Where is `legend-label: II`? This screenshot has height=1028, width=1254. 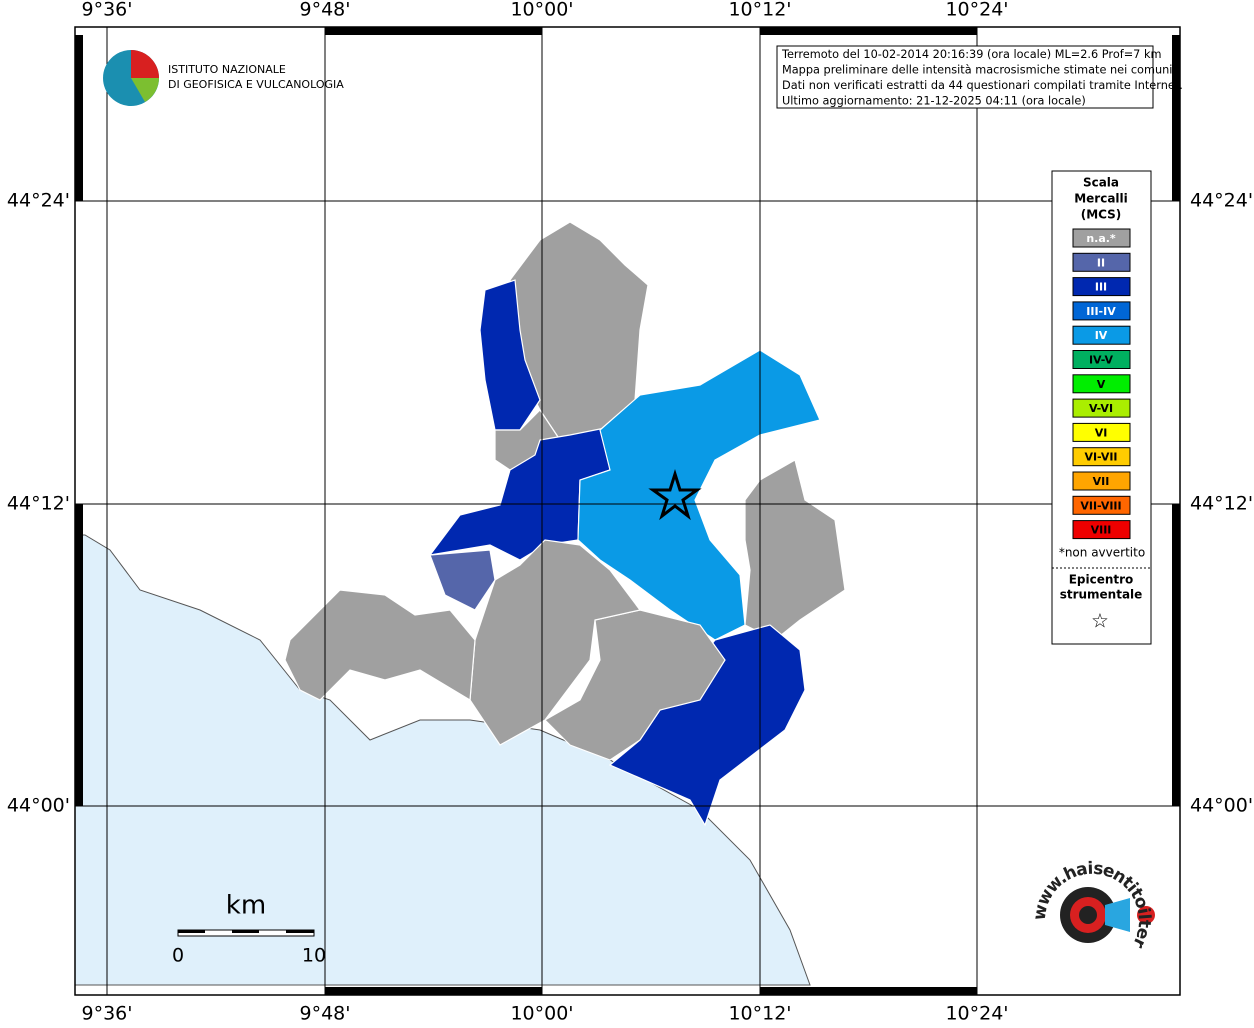
legend-label: II is located at coordinates (1101, 262).